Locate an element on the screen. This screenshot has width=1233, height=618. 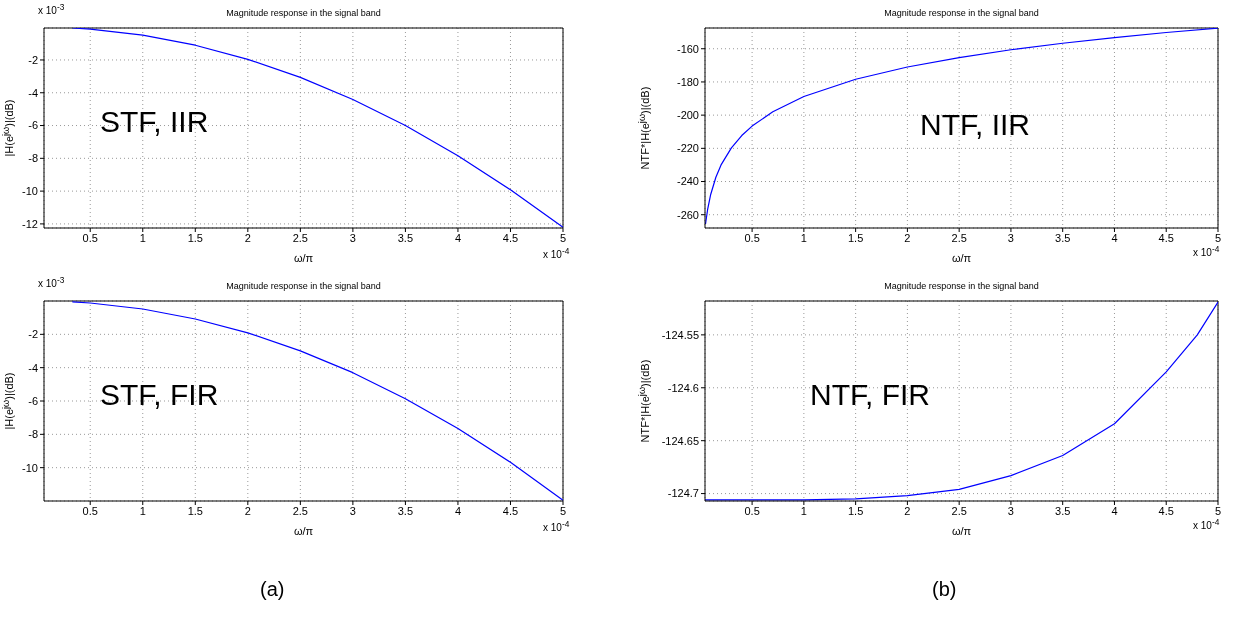
annotation: STF, IIR is located at coordinates (154, 122).